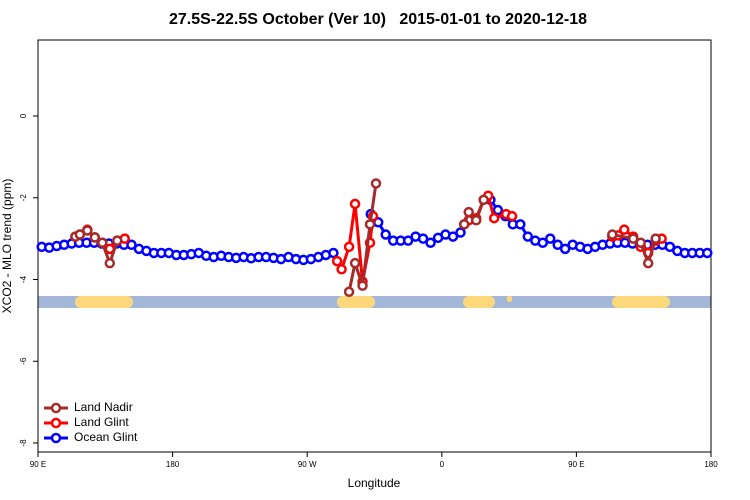 Image resolution: width=750 pixels, height=500 pixels. What do you see at coordinates (103, 407) in the screenshot?
I see `legend-label: Land Nadir` at bounding box center [103, 407].